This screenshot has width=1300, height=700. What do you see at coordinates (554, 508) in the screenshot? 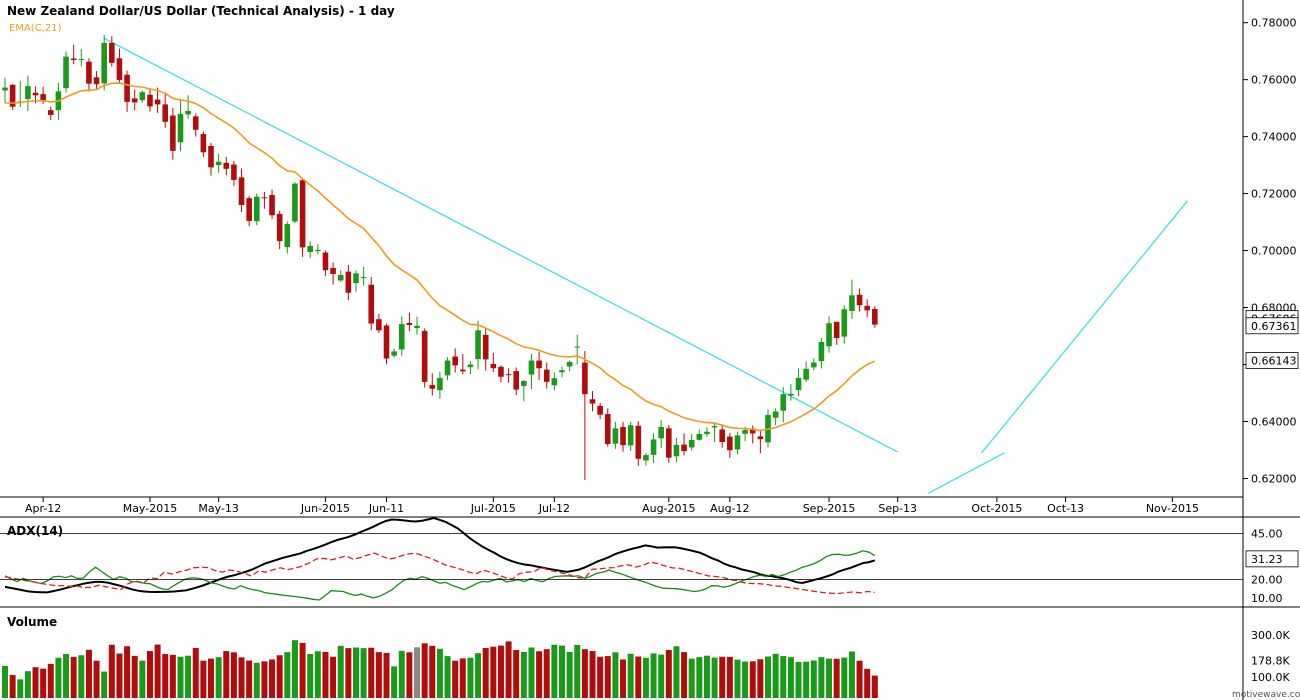
I see `x-tick-label: Jul-12` at bounding box center [554, 508].